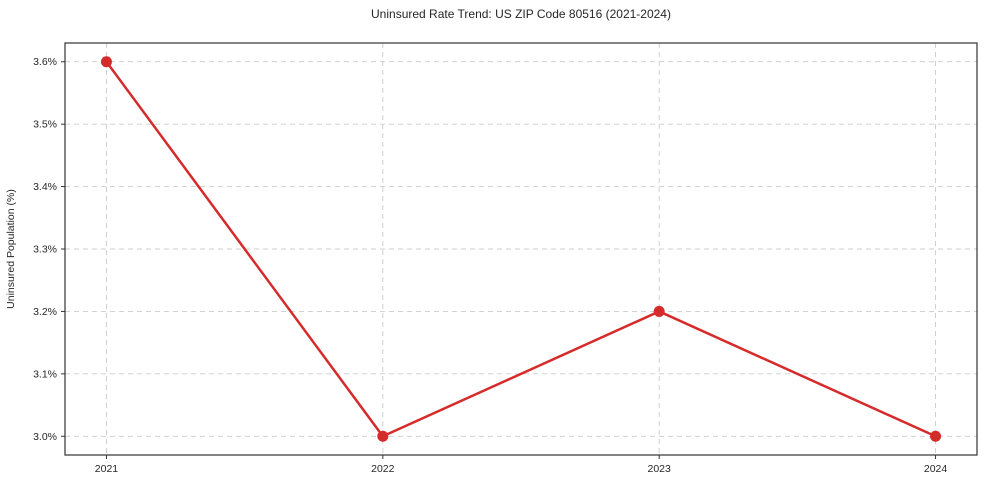 The image size is (989, 490). I want to click on y-tick-label: 3.1%, so click(45, 374).